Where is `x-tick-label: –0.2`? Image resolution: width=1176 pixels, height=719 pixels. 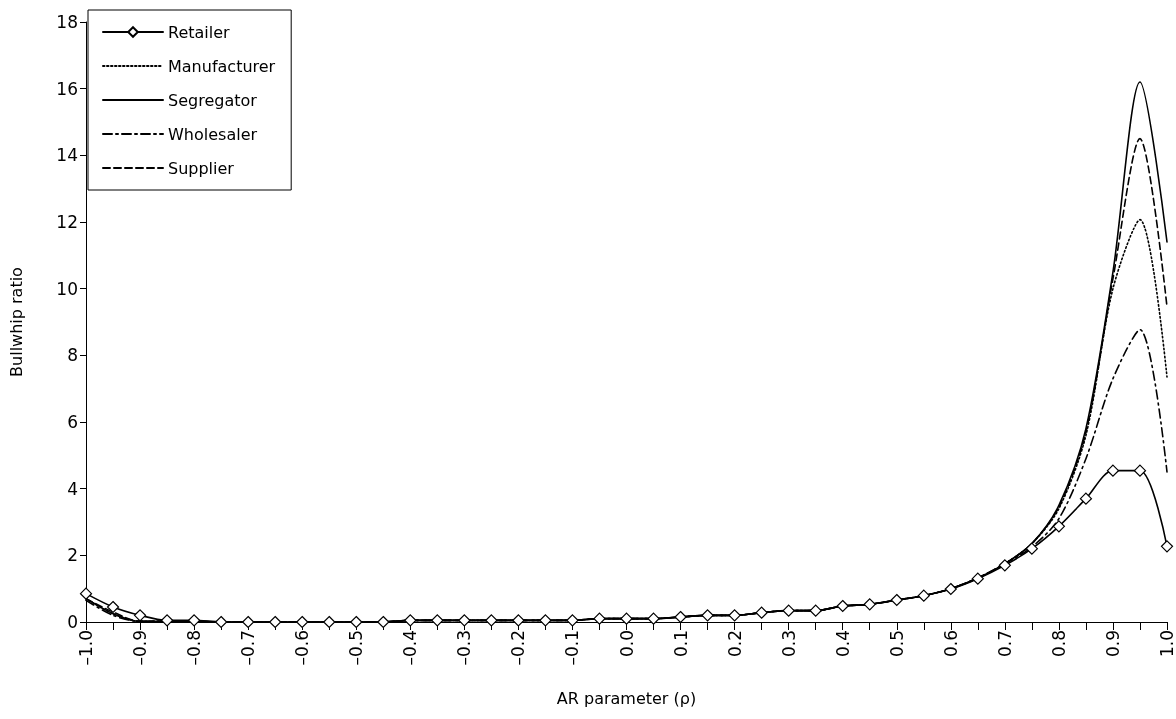
x-tick-label: –0.2 is located at coordinates (518, 648).